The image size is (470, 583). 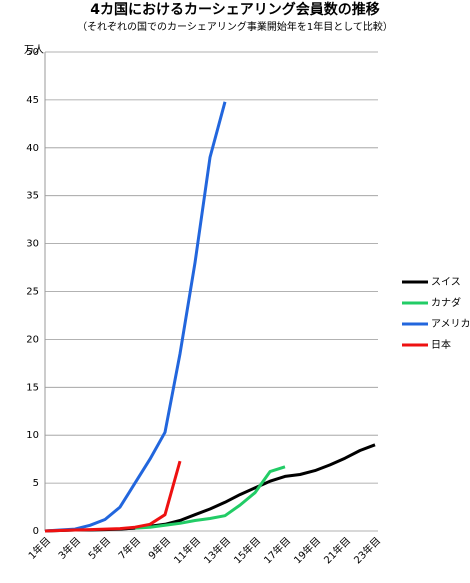 I want to click on x-tick-label: 23年目, so click(x=367, y=550).